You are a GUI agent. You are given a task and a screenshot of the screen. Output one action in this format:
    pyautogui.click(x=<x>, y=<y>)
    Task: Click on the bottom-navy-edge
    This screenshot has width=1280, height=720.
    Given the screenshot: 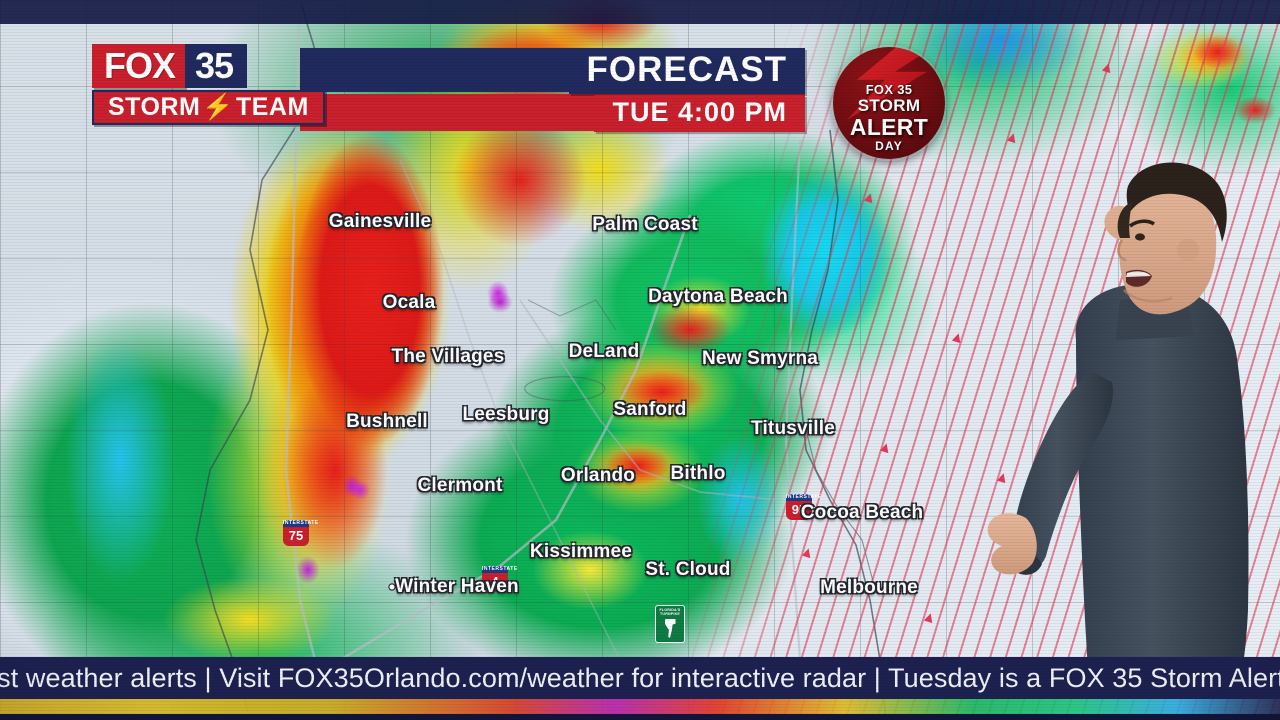 What is the action you would take?
    pyautogui.click(x=640, y=717)
    